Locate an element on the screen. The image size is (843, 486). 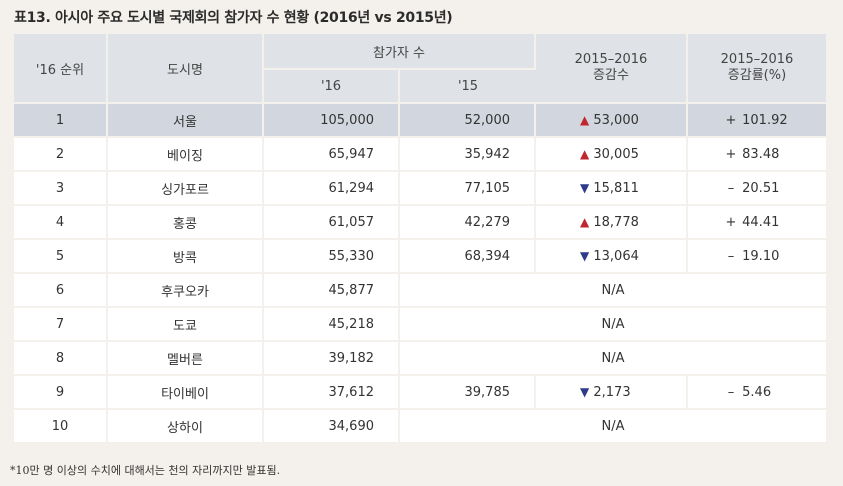
table-row: 5 방콕 55,330 68,394 ▼ 13,064– 19.10 is located at coordinates (420, 256).